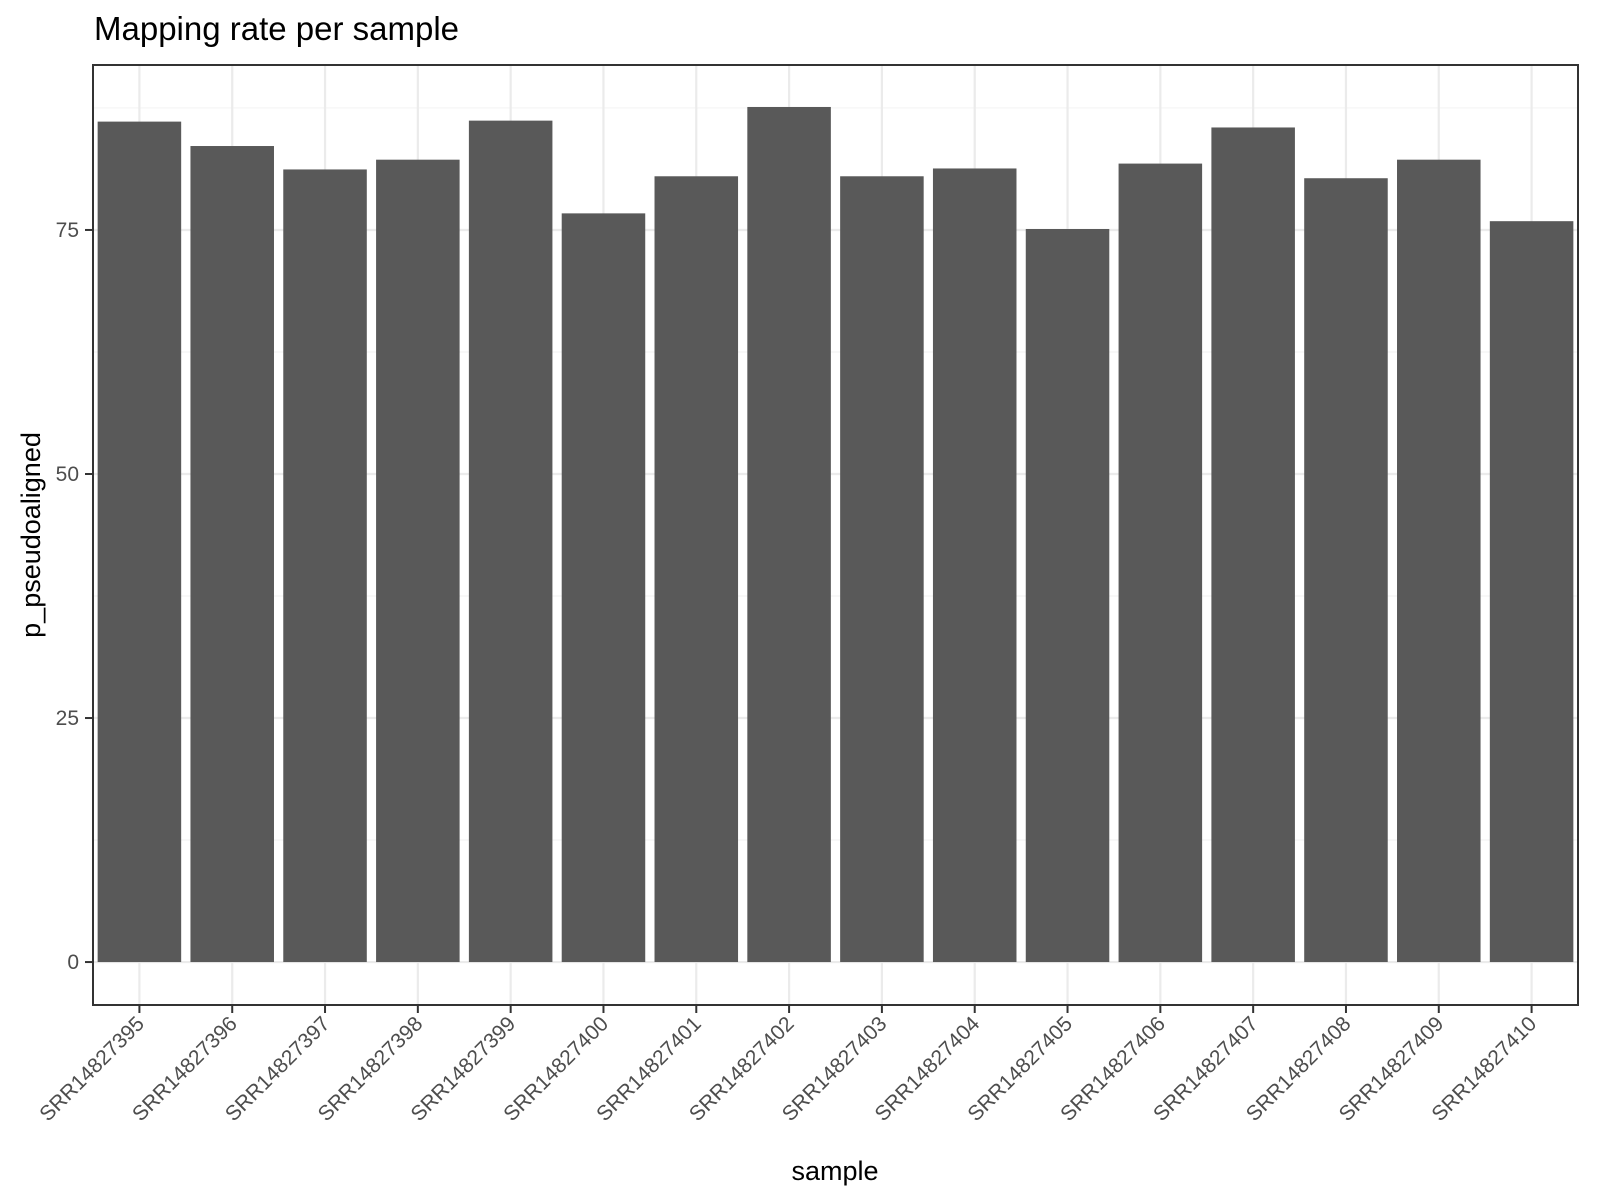 This screenshot has height=1200, width=1600. I want to click on y-tick-label: 25, so click(67, 718).